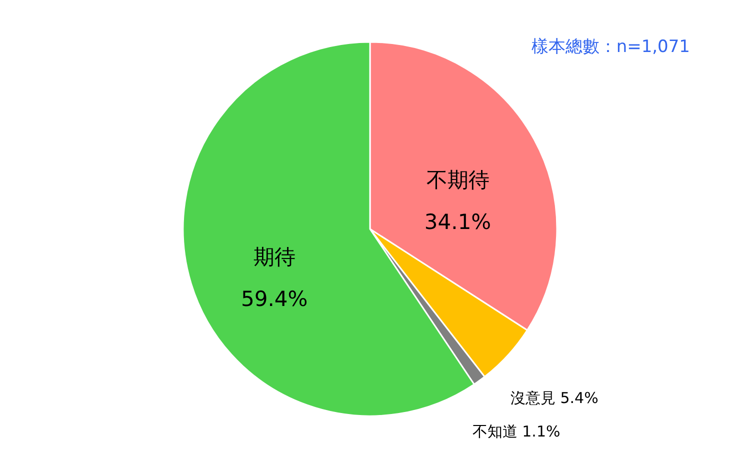  Describe the element at coordinates (458, 222) in the screenshot. I see `data-label: 34.1%` at that location.